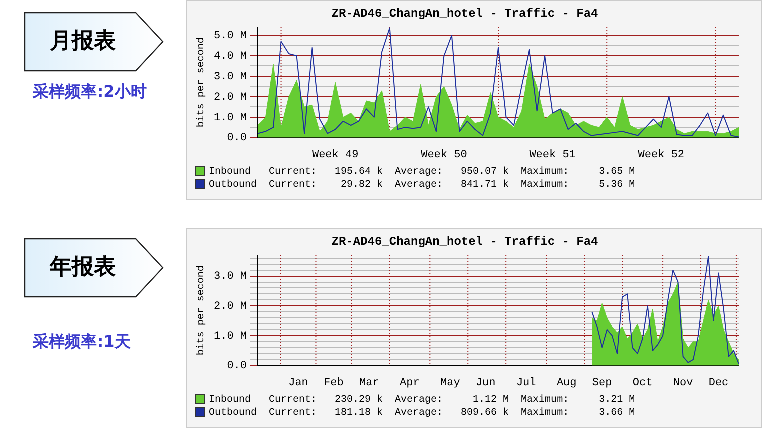 This screenshot has height=434, width=768. What do you see at coordinates (452, 172) in the screenshot?
I see `text: Current: 195.64 k Average: 950.07 k Maximum: 3.65 M` at bounding box center [452, 172].